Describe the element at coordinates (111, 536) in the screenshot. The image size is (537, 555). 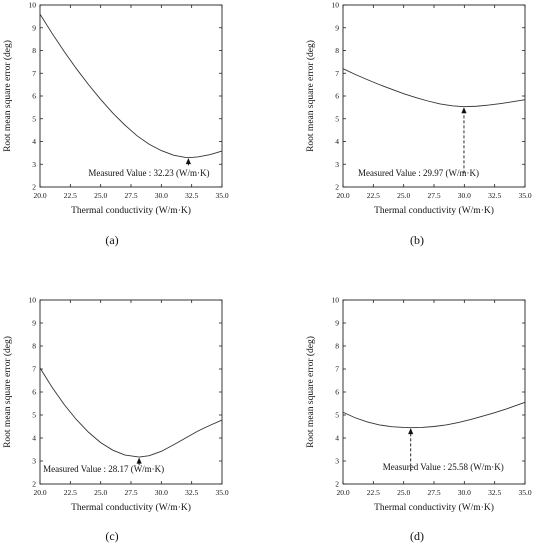
I see `panel-label: (c)` at that location.